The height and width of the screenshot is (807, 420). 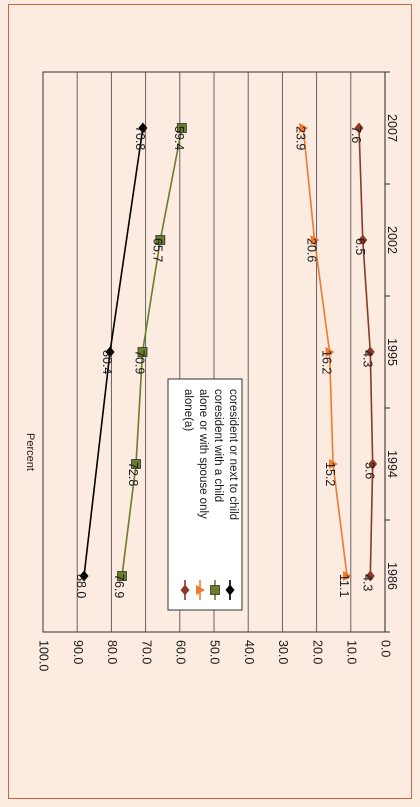 What do you see at coordinates (81, 586) in the screenshot?
I see `data-label: 88.0` at bounding box center [81, 586].